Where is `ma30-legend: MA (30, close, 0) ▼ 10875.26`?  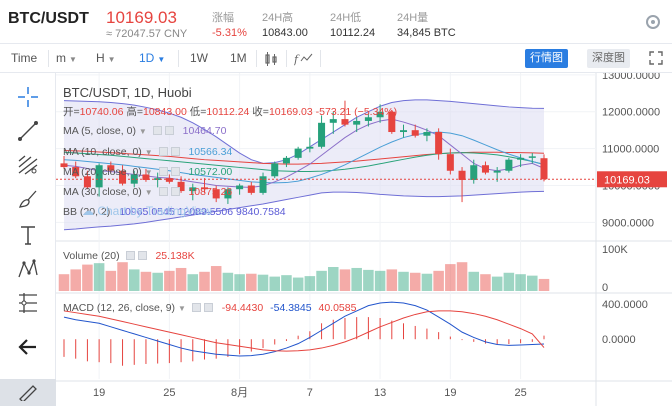 ma30-legend: MA (30, close, 0) ▼ 10875.26 is located at coordinates (147, 192).